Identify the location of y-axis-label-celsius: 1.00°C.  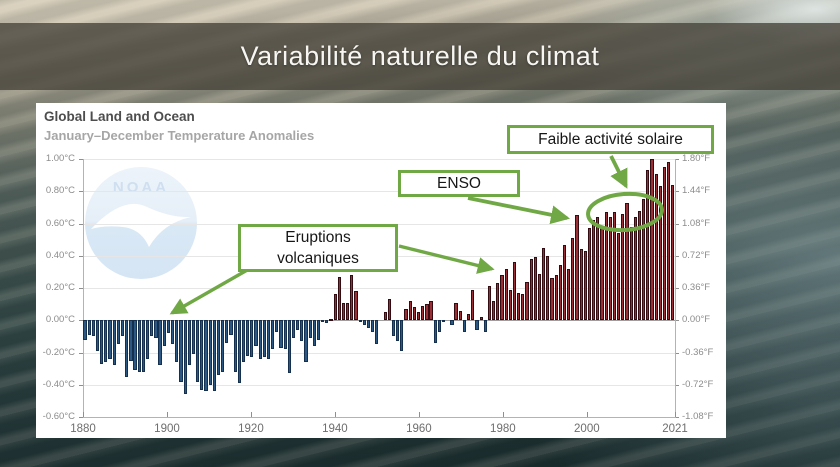
(60, 158).